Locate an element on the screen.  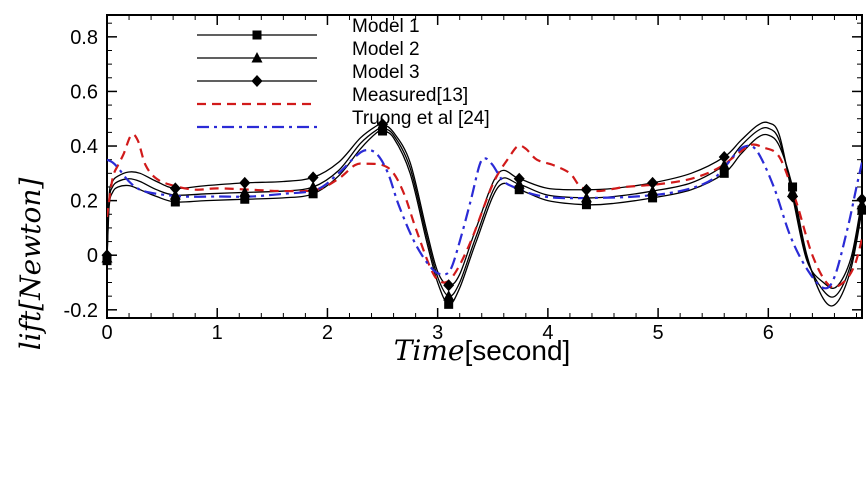
y-tick-label: 0.6 is located at coordinates (84, 92).